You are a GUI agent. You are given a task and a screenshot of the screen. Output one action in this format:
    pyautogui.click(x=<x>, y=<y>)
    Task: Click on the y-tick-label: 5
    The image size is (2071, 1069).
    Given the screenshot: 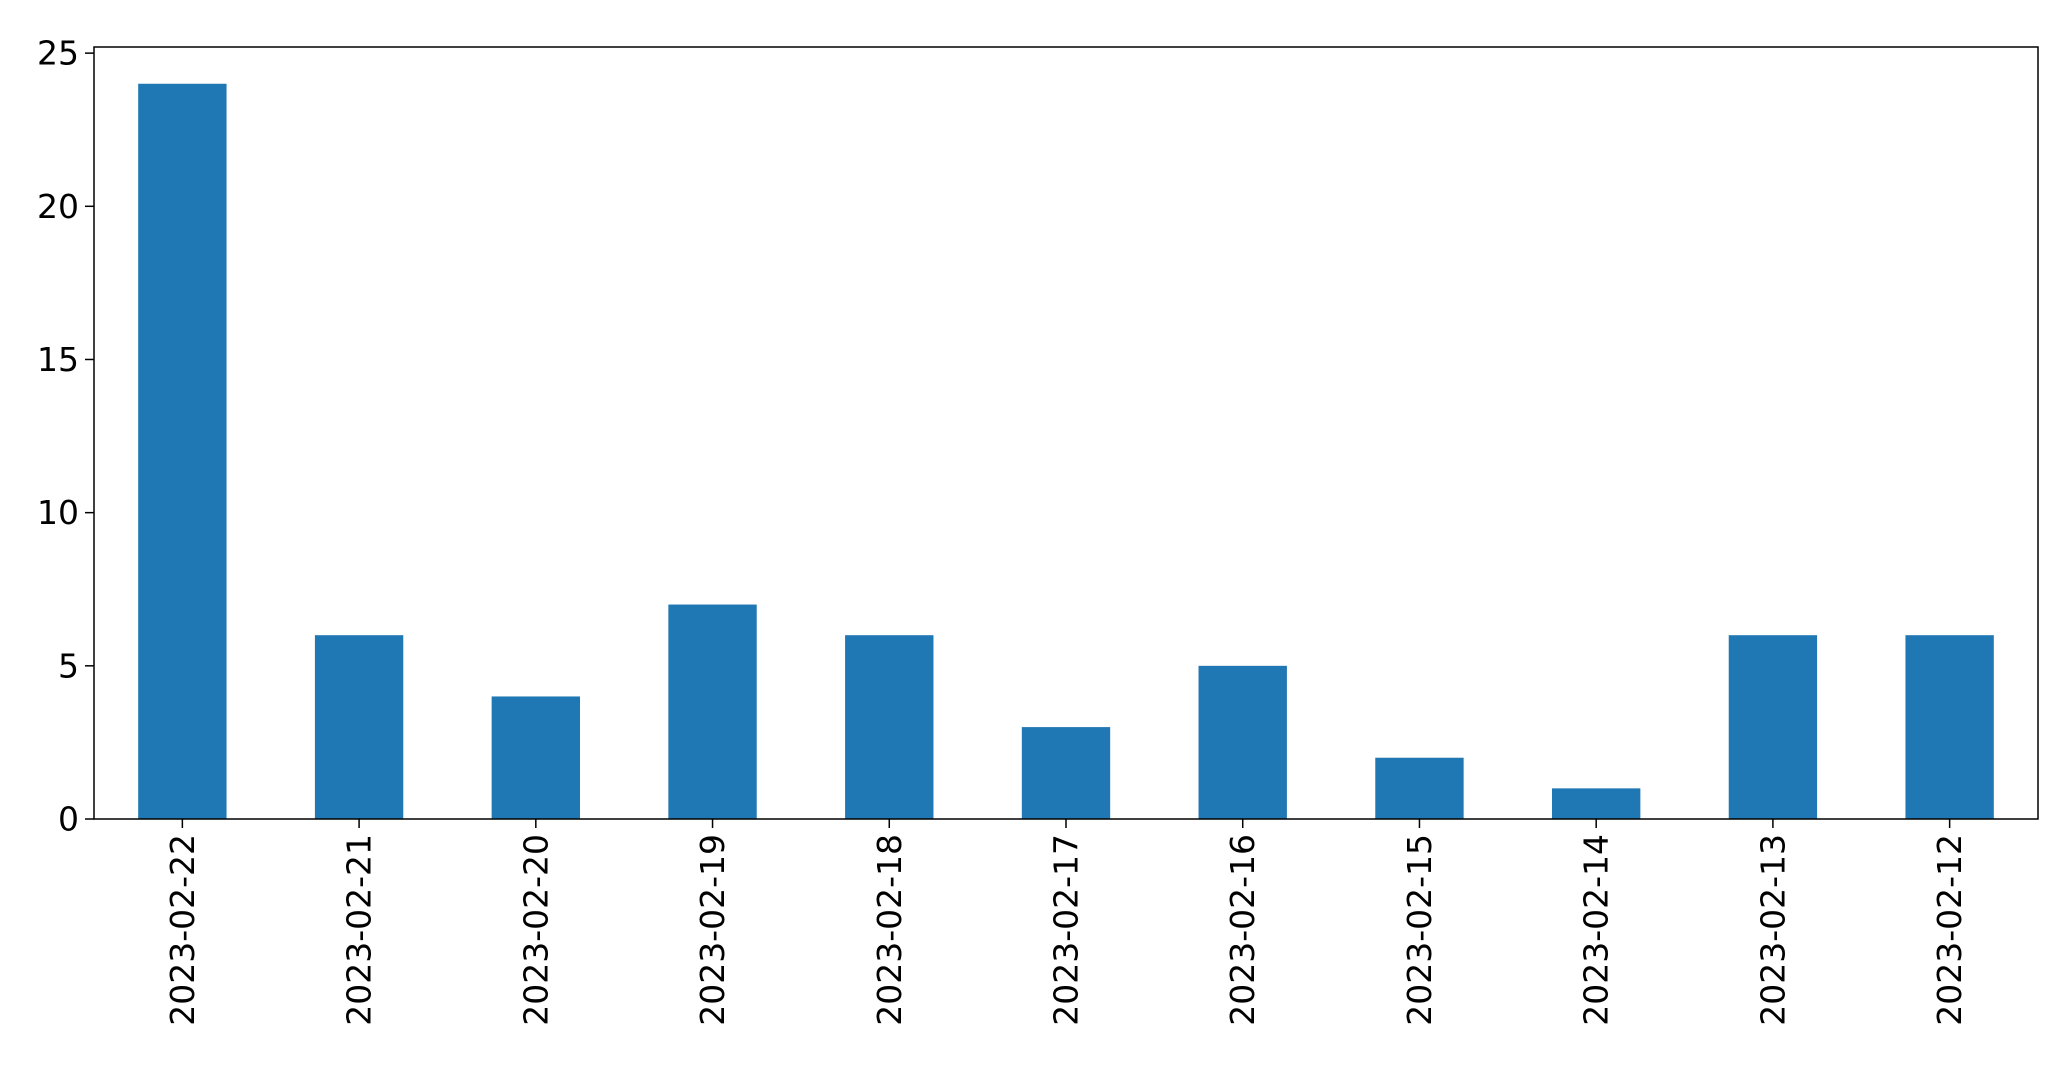 What is the action you would take?
    pyautogui.click(x=68, y=665)
    